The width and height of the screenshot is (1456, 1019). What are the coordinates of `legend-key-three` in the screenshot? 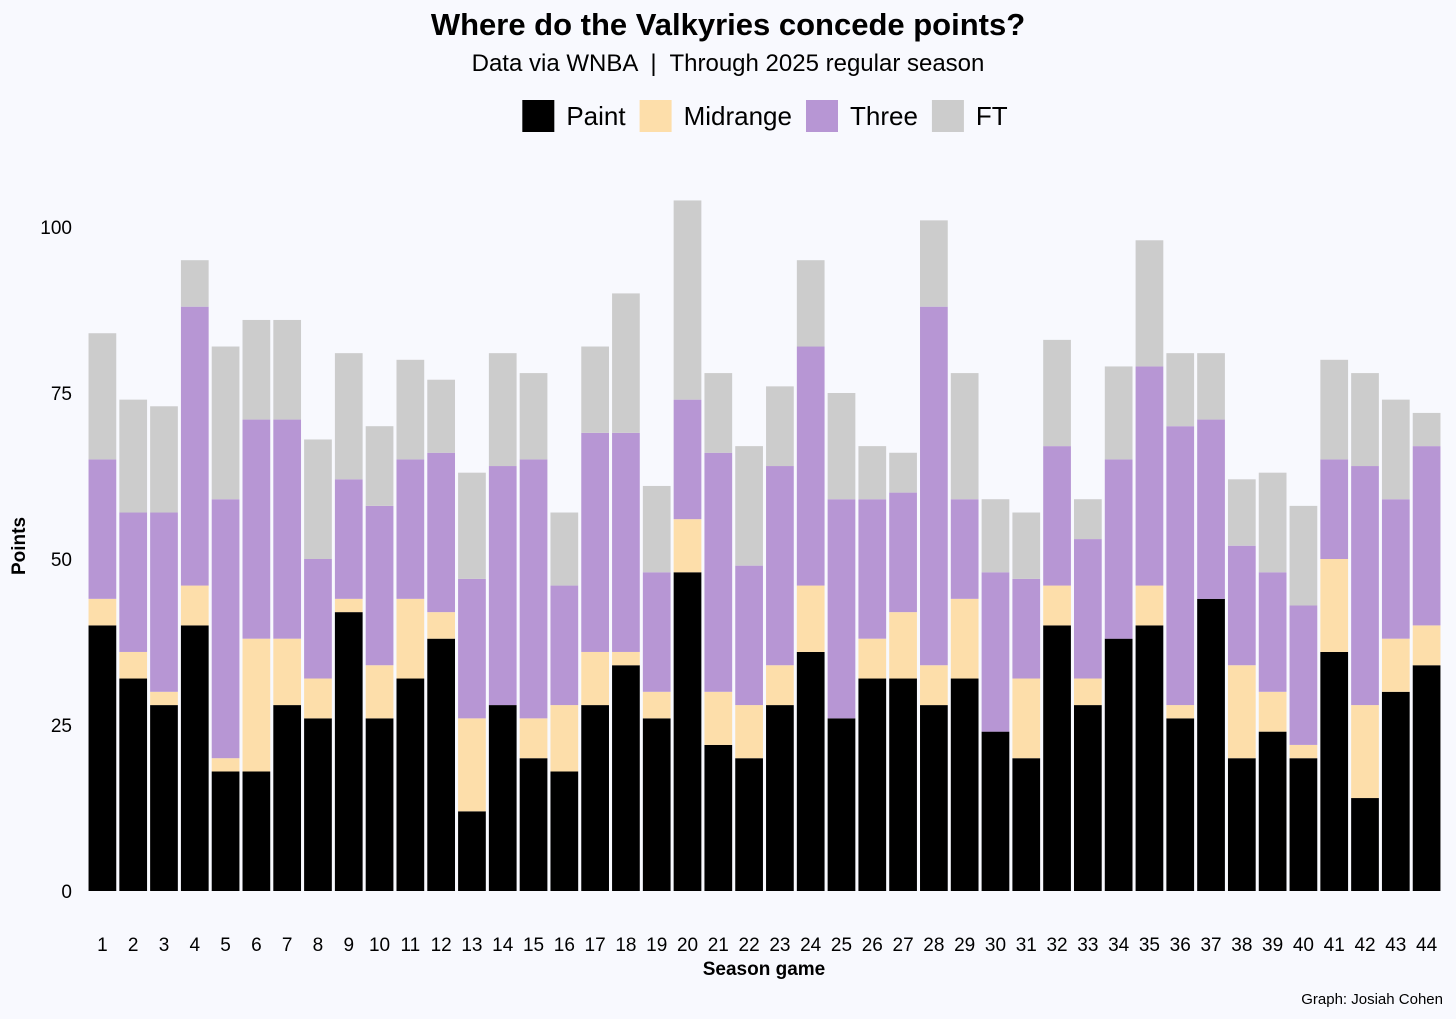 It's located at (821, 116).